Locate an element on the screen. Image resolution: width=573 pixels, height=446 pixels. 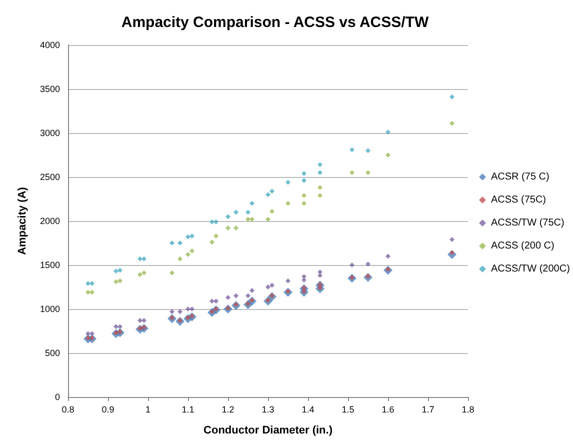
x-tick-label: 1.5 is located at coordinates (348, 409).